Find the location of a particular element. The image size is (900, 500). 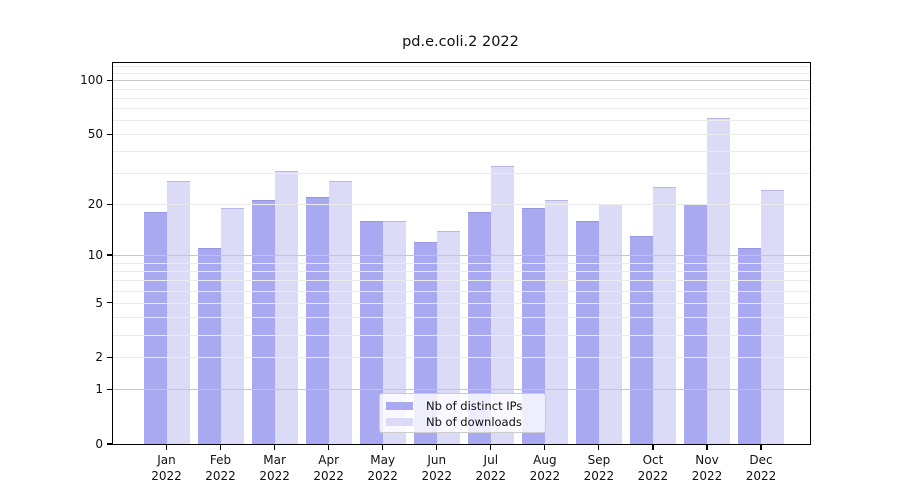

x-axis-tick-jun is located at coordinates (437, 448).